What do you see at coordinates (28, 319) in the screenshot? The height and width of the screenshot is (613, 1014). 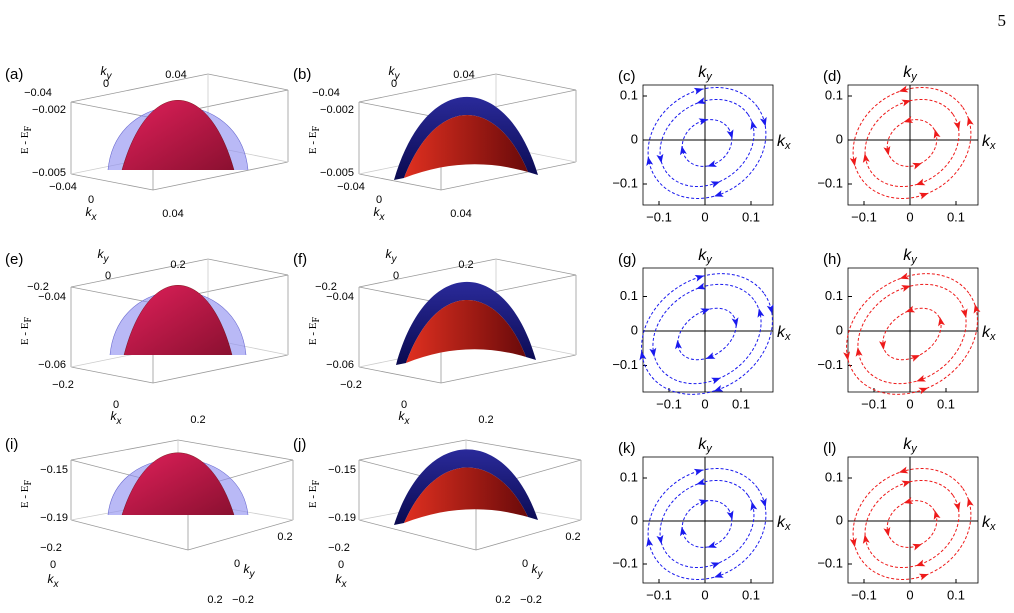 I see `z-axis-label-sub: F` at bounding box center [28, 319].